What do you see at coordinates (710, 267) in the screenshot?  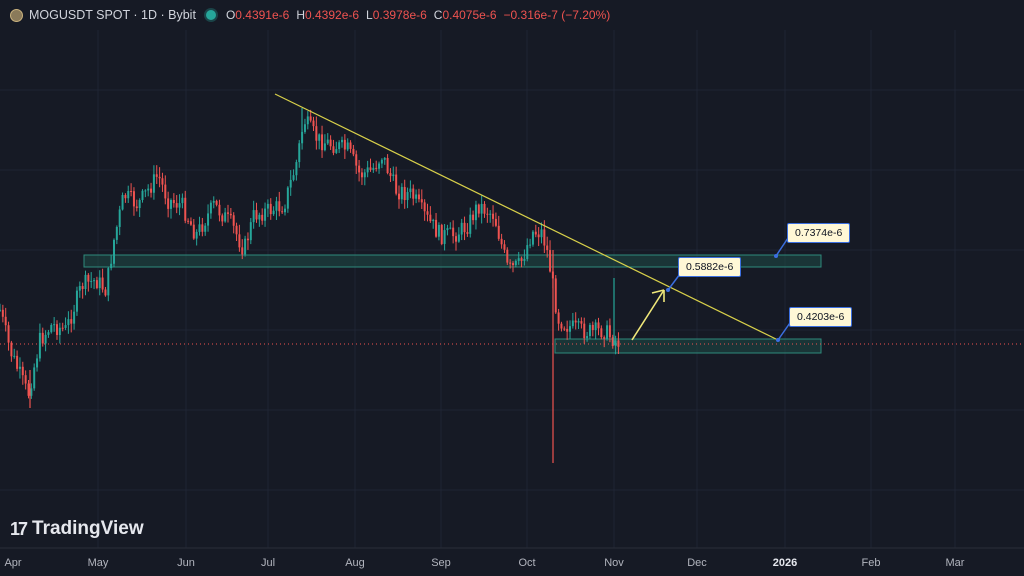 I see `target-price-callout: 0.5882e-6` at bounding box center [710, 267].